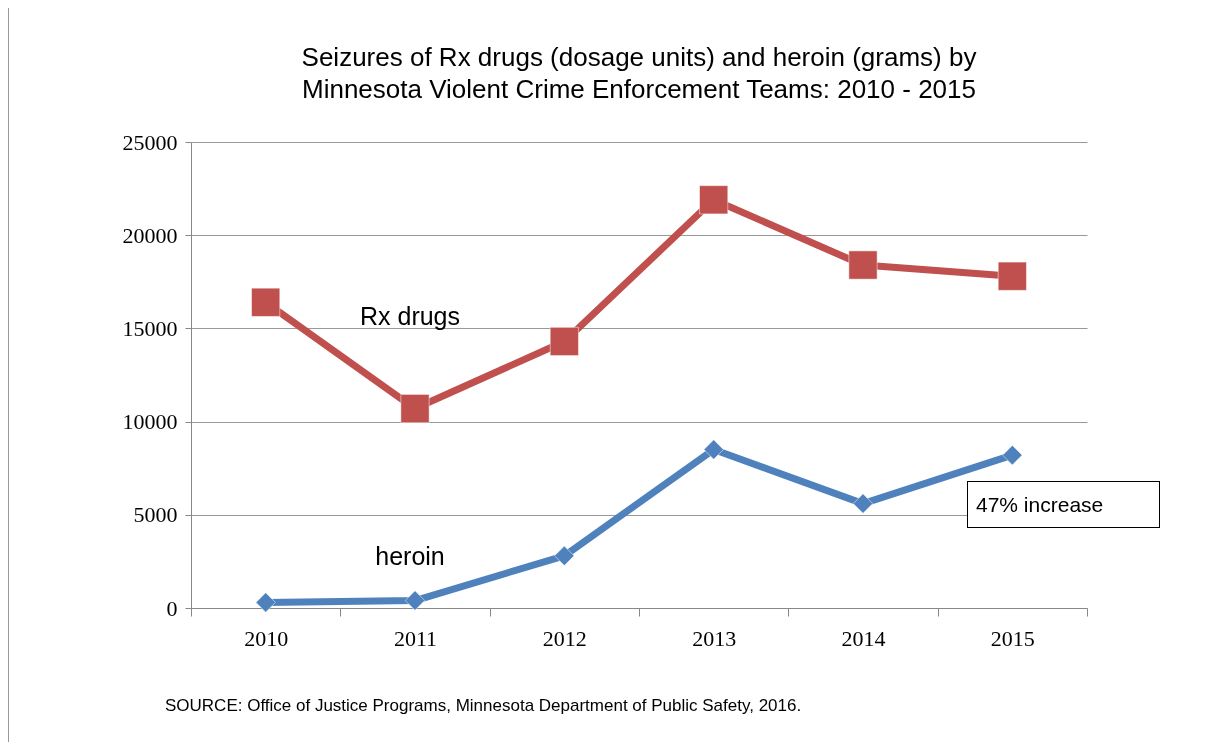  What do you see at coordinates (150, 328) in the screenshot?
I see `y-tick-label: 15000` at bounding box center [150, 328].